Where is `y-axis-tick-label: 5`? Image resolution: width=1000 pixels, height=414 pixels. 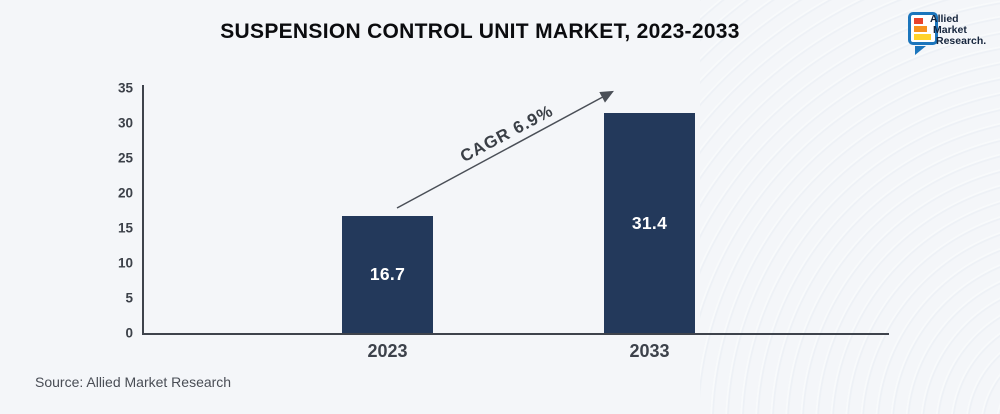 y-axis-tick-label: 5 is located at coordinates (129, 298).